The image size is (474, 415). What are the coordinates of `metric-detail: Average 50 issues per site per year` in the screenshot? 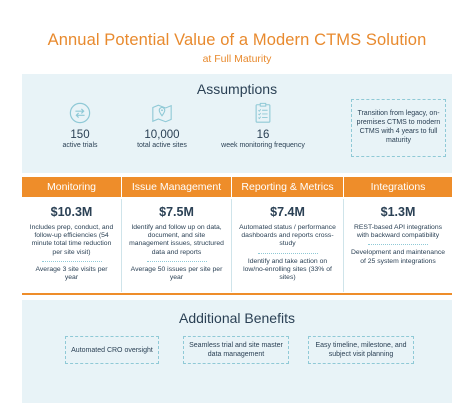 It's located at (176, 273).